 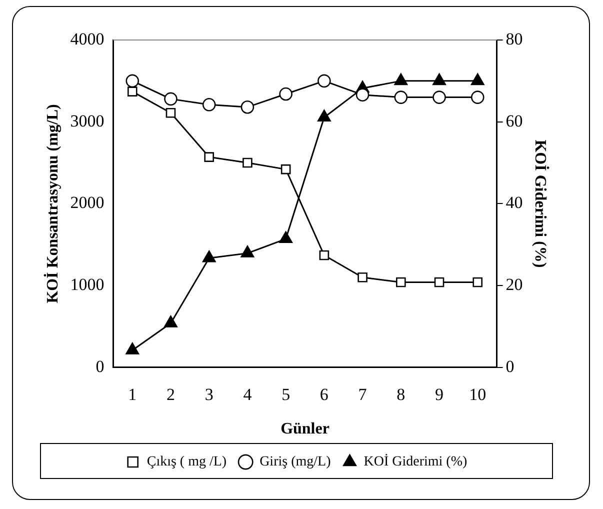 What do you see at coordinates (514, 120) in the screenshot?
I see `y2-tick-label: 60` at bounding box center [514, 120].